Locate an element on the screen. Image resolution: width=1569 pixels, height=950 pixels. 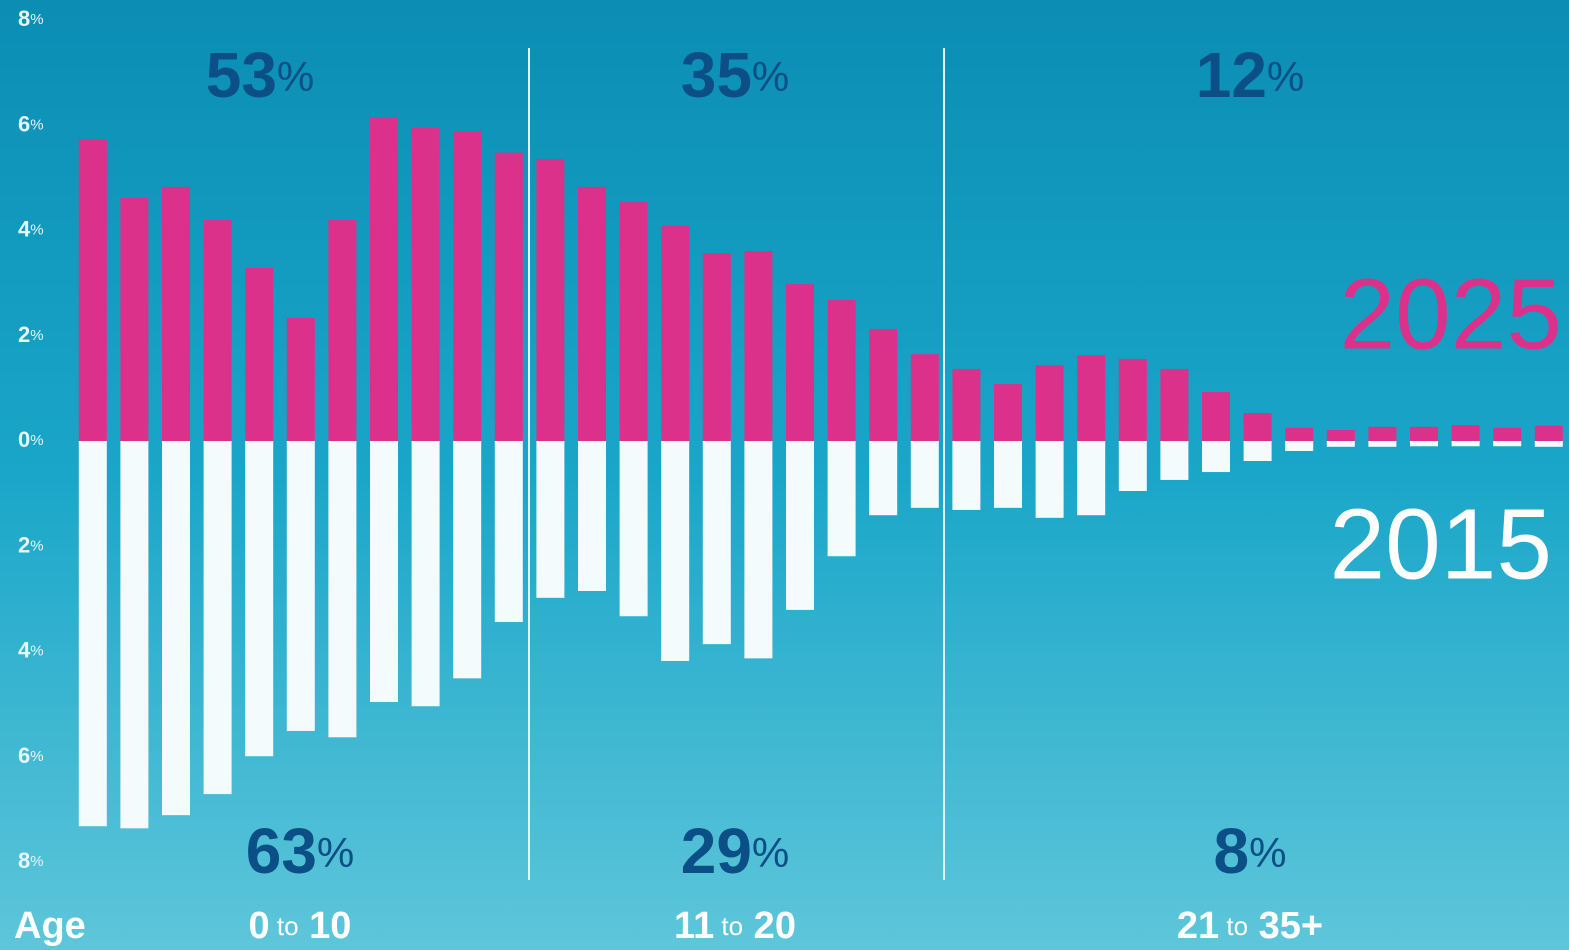
share-2025: 53% is located at coordinates (260, 75).